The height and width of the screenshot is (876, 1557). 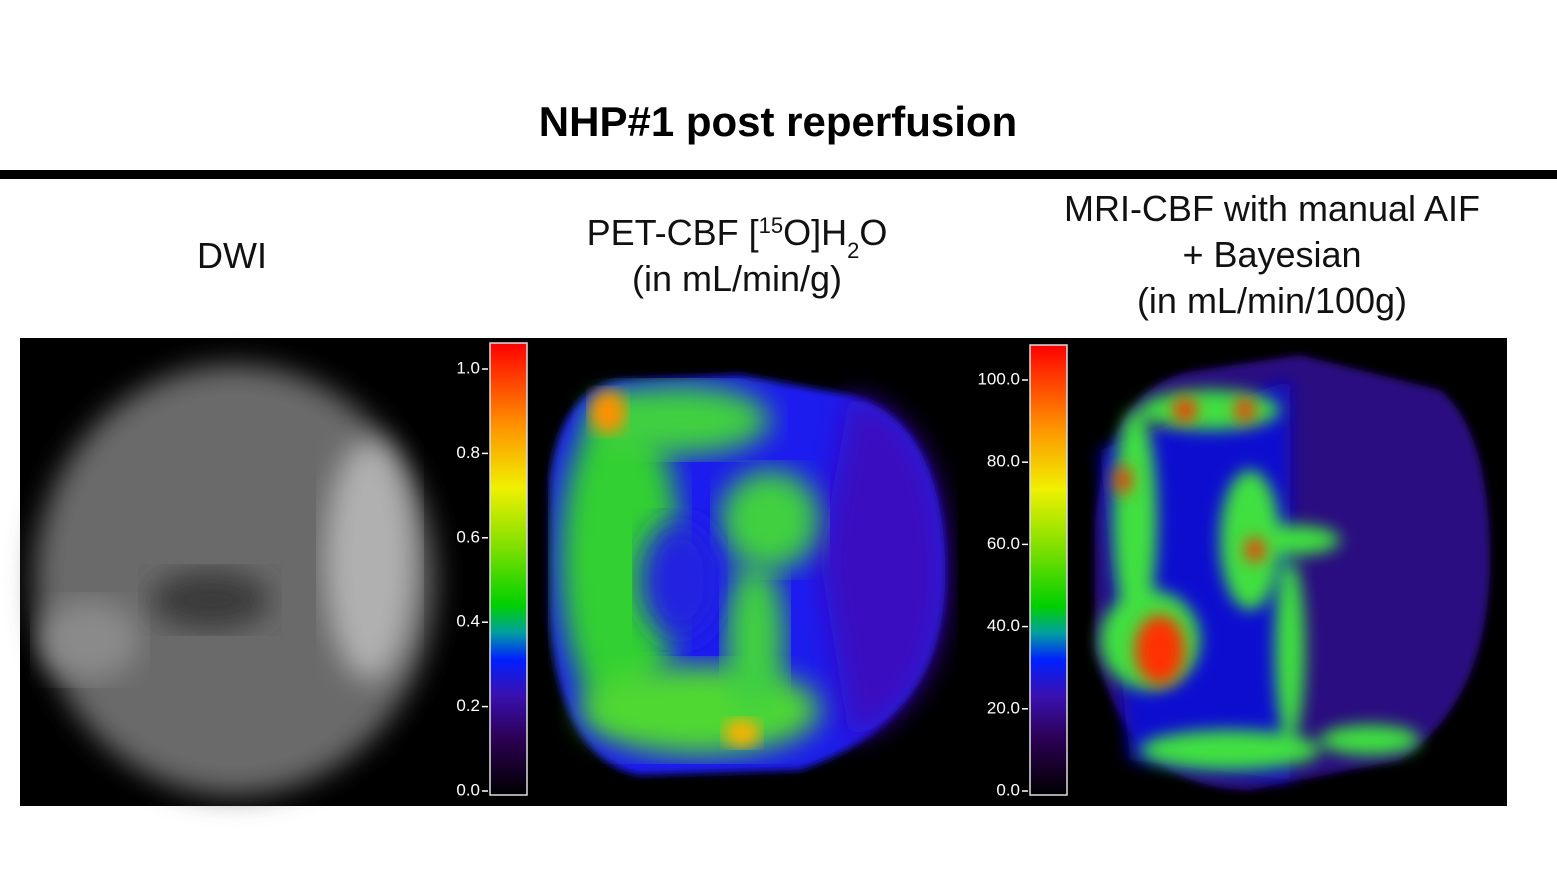 I want to click on label-part: (in mL/min/g), so click(x=737, y=278).